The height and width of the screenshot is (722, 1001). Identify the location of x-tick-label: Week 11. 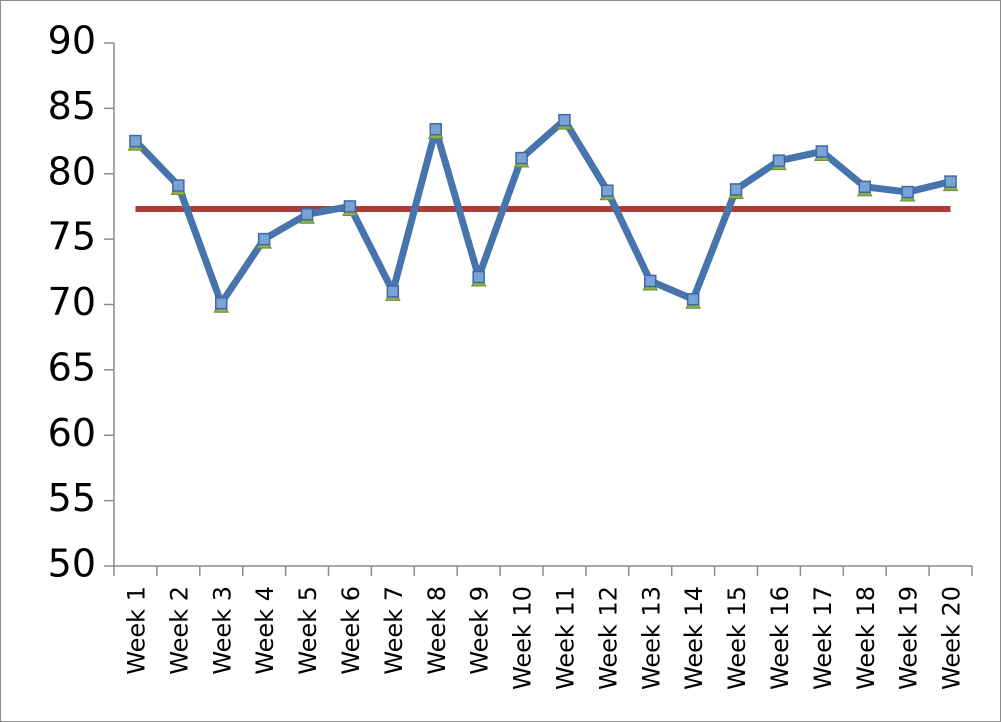
(565, 638).